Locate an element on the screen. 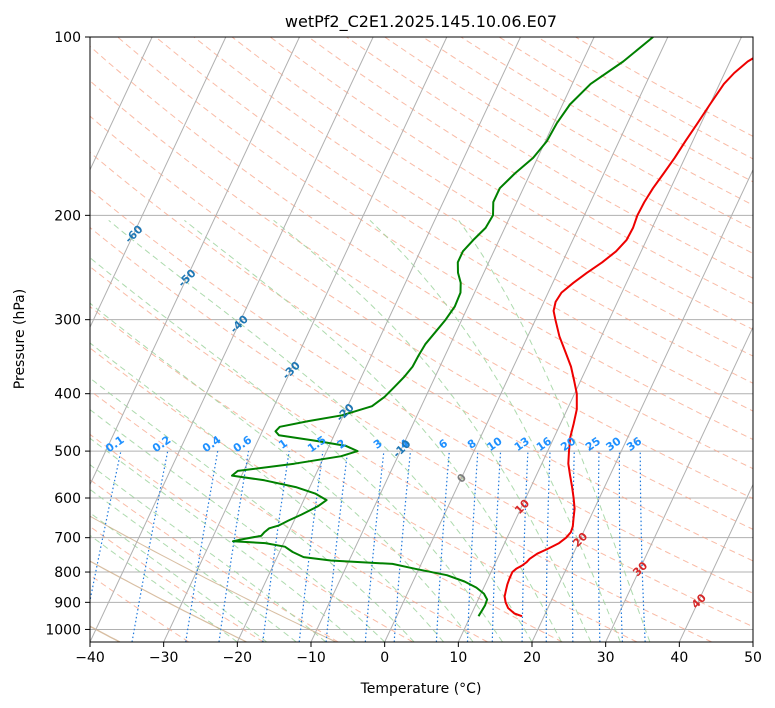 This screenshot has width=775, height=708. y-axis-label: Pressure (hPa) is located at coordinates (20, 339).